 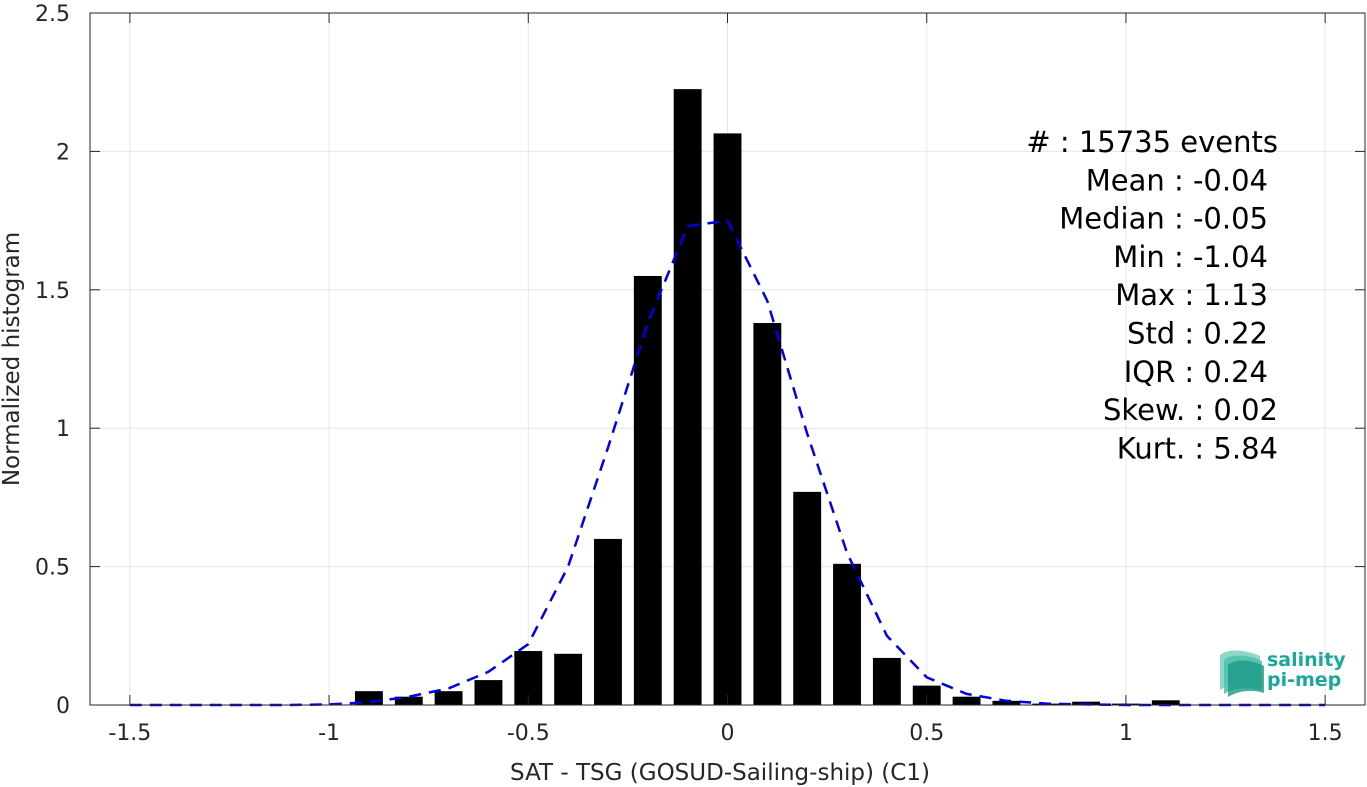 I want to click on stats-line-0: # : 15735 events, so click(x=1152, y=142).